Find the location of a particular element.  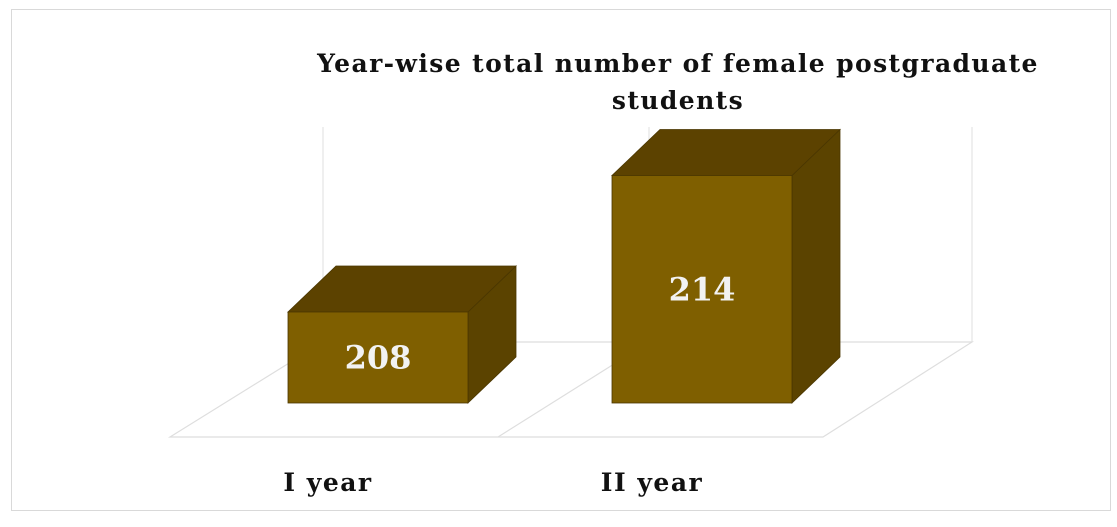

floor-outline is located at coordinates (571, 389).